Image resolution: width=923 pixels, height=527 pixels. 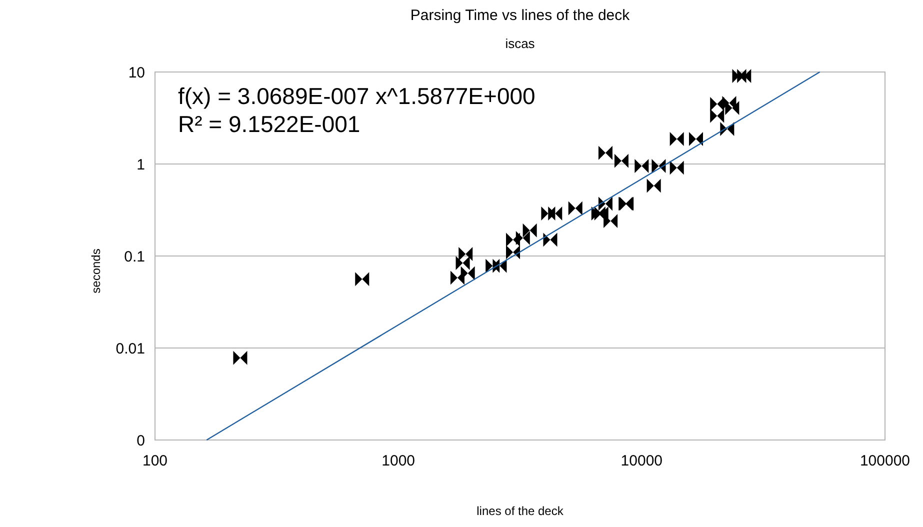 What do you see at coordinates (357, 96) in the screenshot?
I see `annotation: f(x) = 3.0689E-007 x^1.5877E+000` at bounding box center [357, 96].